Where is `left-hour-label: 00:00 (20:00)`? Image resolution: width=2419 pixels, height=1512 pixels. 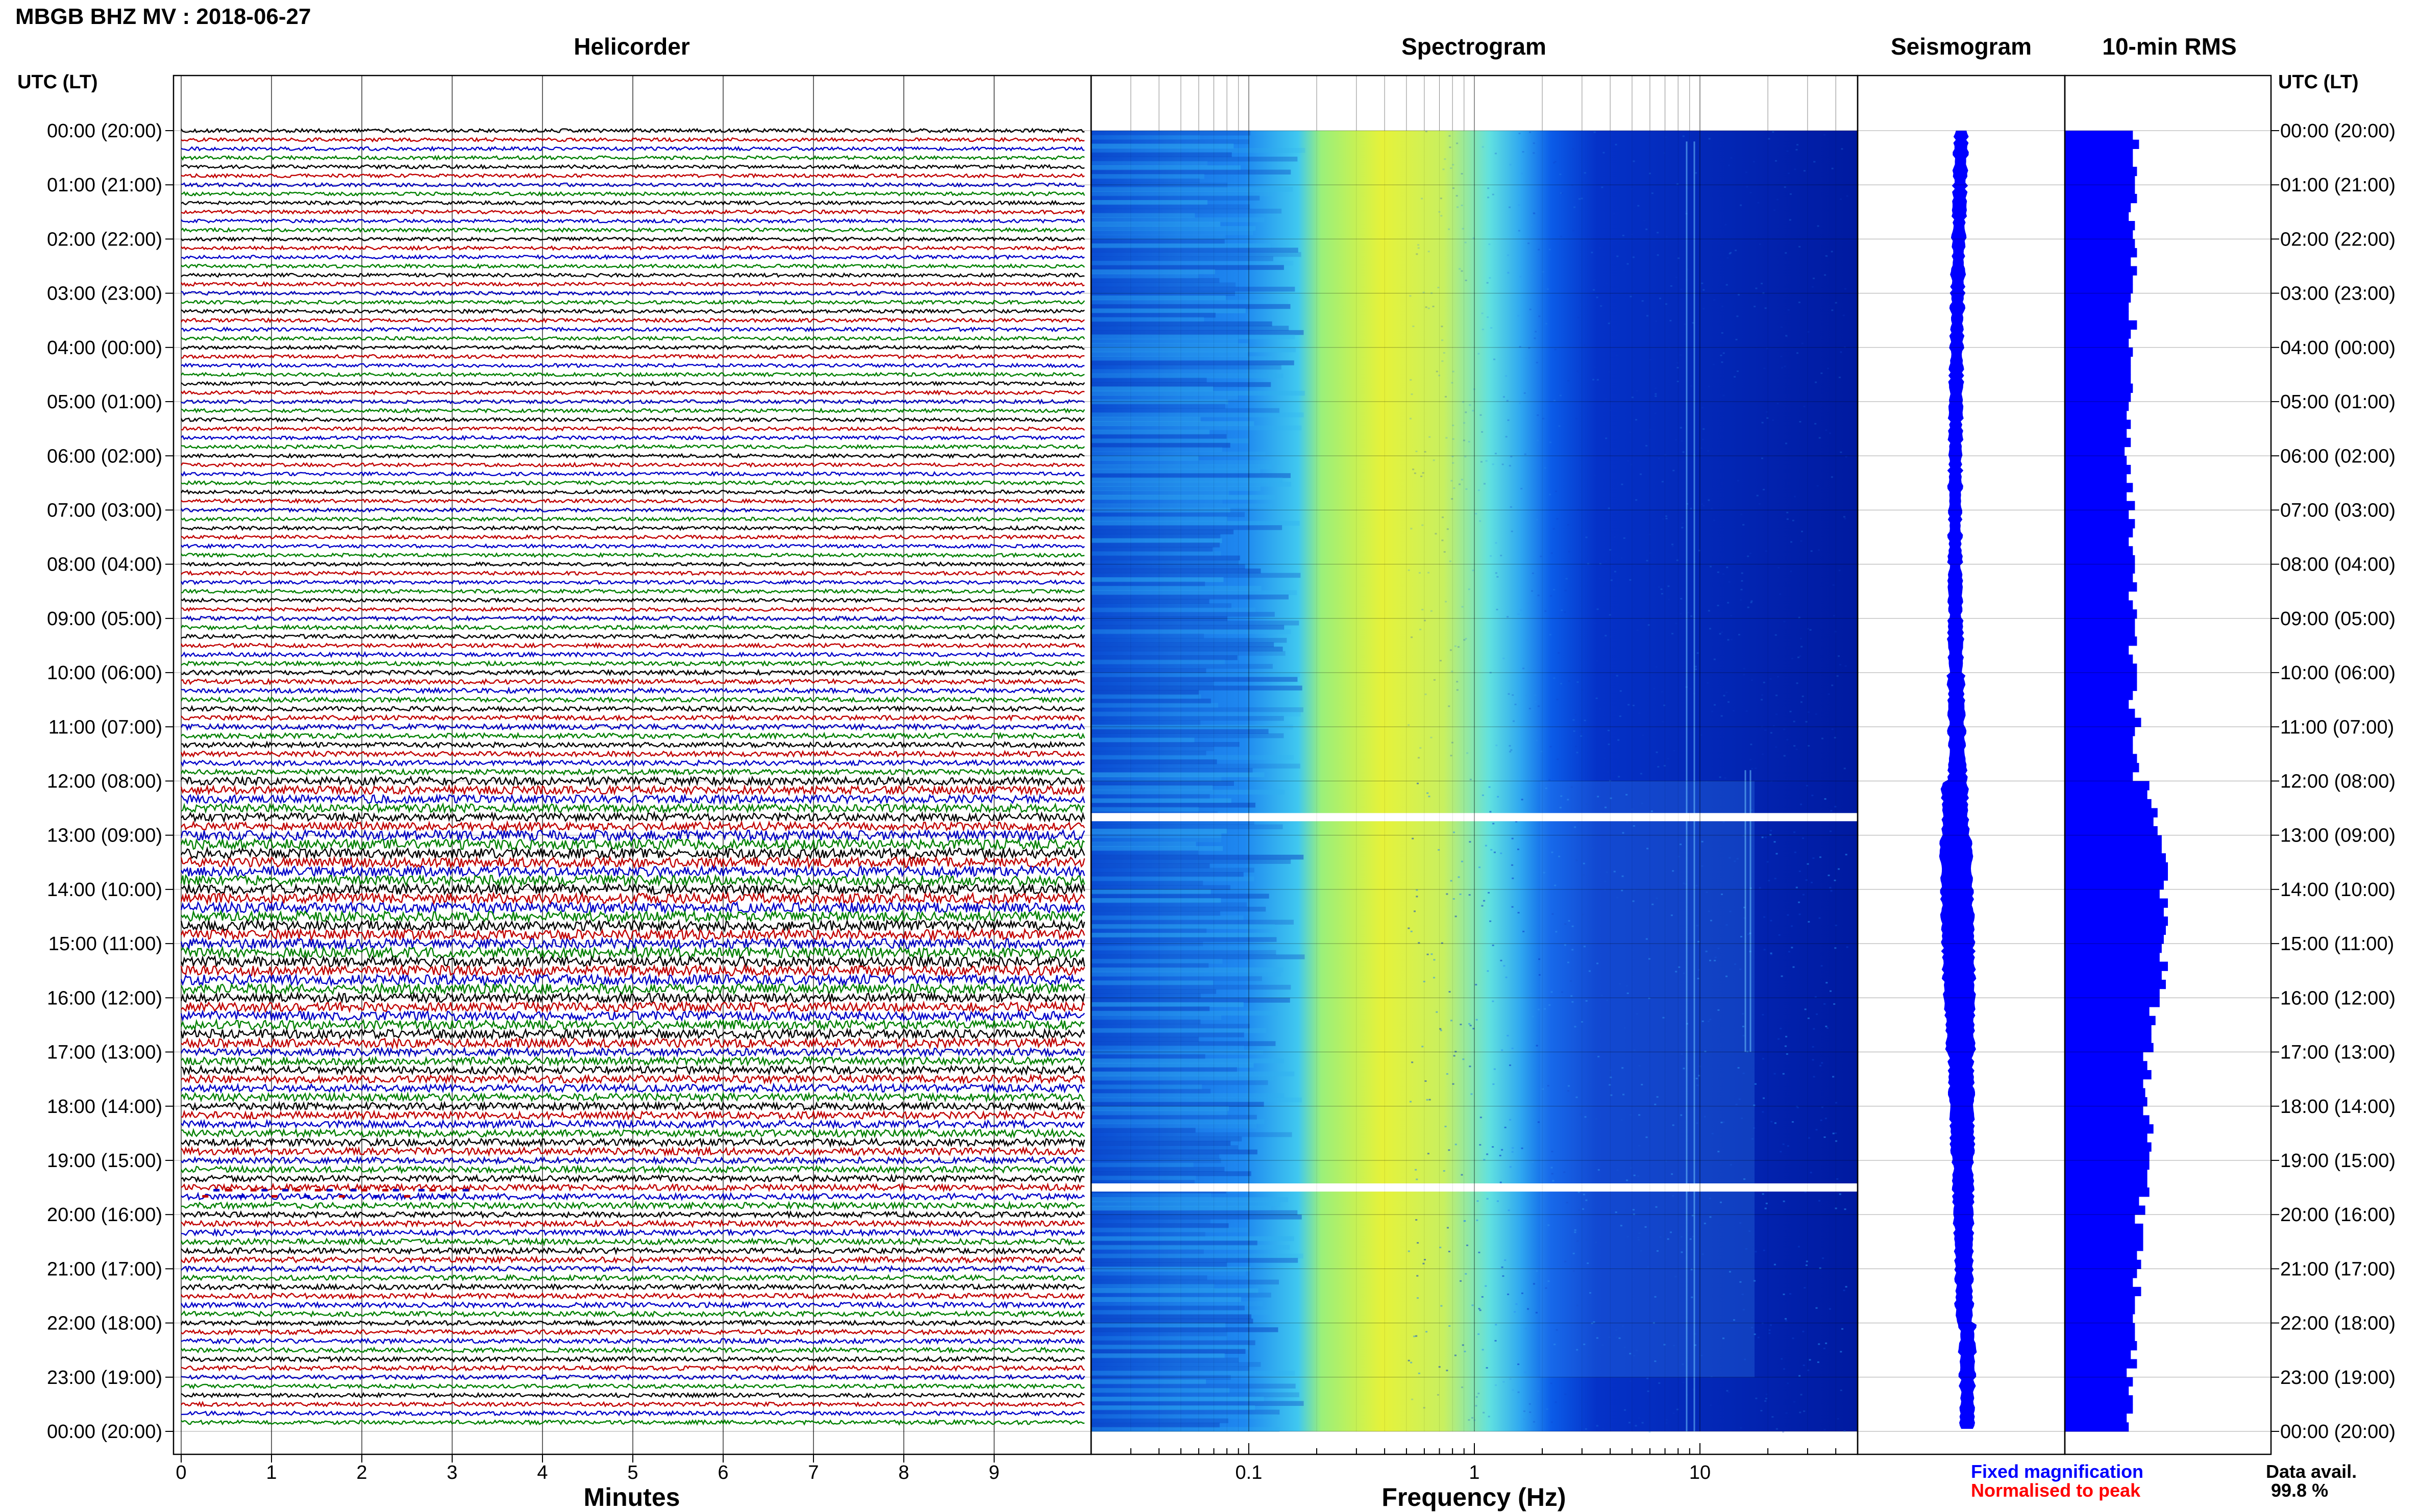 left-hour-label: 00:00 (20:00) is located at coordinates (104, 131).